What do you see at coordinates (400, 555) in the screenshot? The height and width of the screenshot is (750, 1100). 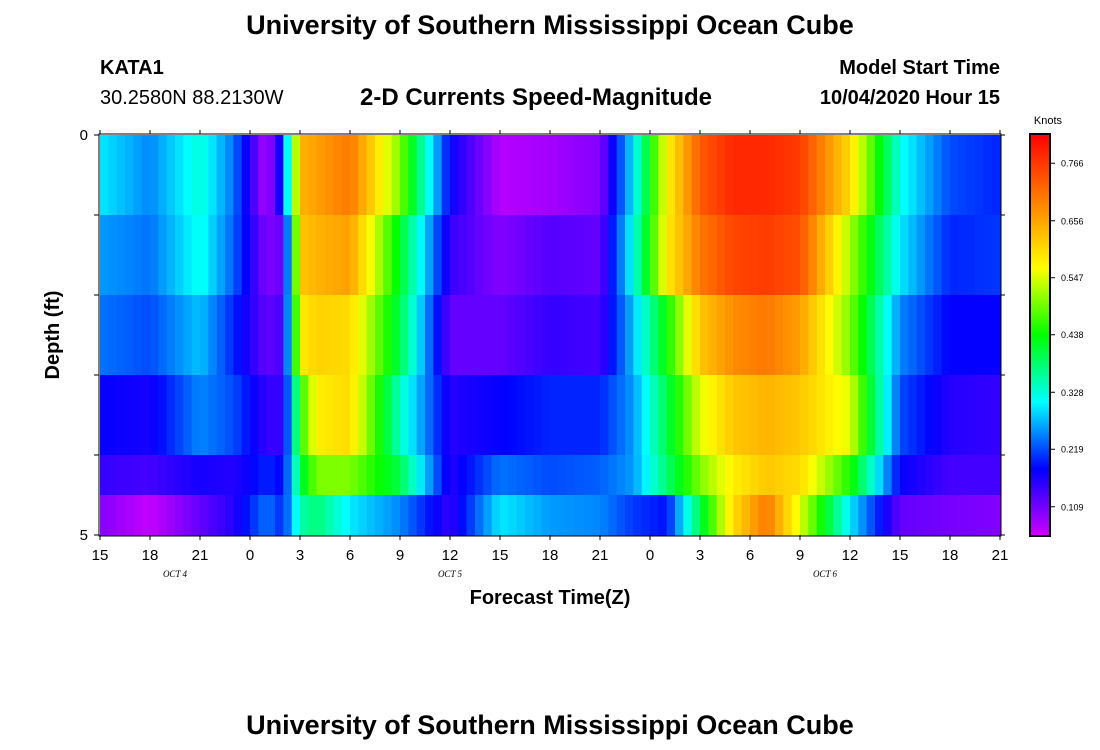 I see `x-tick-label: 9` at bounding box center [400, 555].